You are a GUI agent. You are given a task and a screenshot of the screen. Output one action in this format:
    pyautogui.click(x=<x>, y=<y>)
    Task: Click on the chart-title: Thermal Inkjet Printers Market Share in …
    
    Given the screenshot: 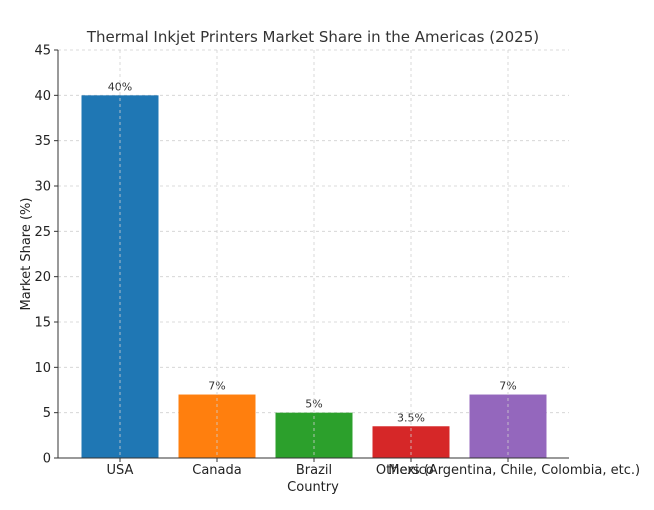 What is the action you would take?
    pyautogui.click(x=312, y=37)
    